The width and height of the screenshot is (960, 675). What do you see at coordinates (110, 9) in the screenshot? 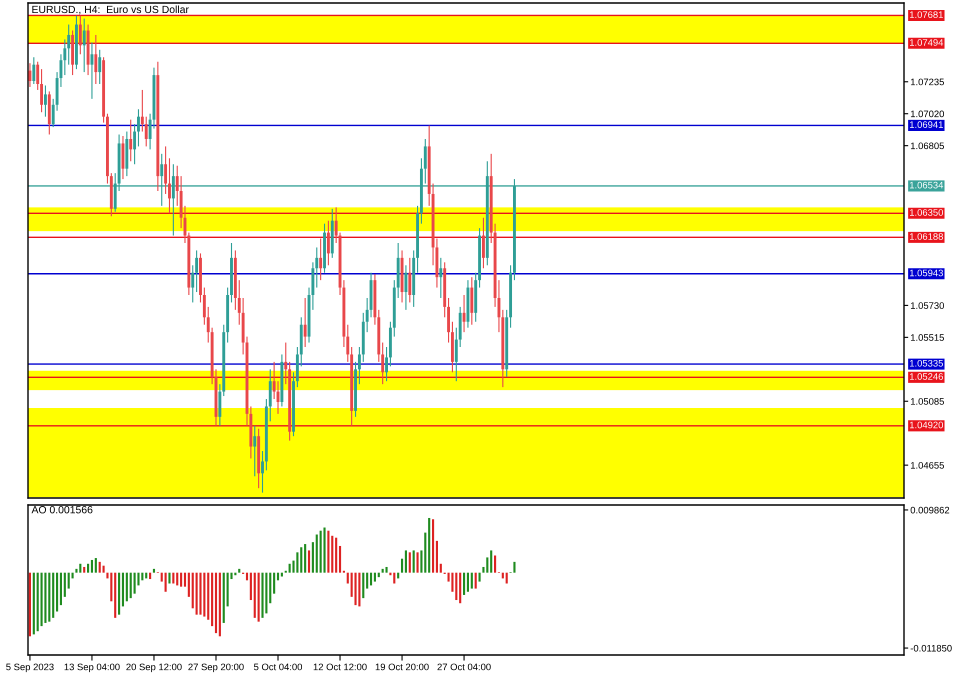
I see `chart-title: EURUSD., H4: Euro vs US Dollar` at bounding box center [110, 9].